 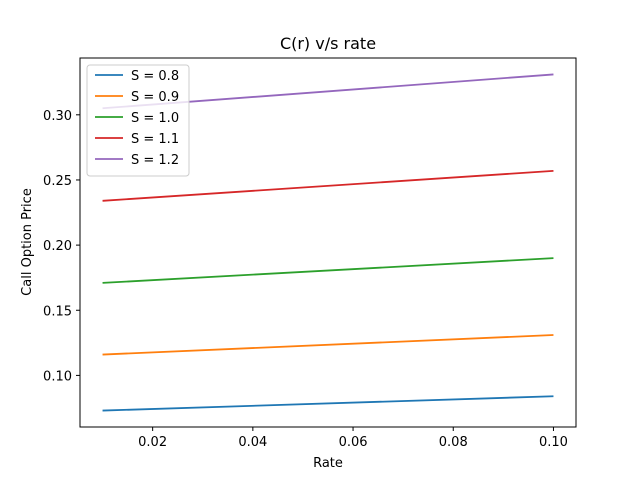 What do you see at coordinates (57, 116) in the screenshot?
I see `y-tick-label: 0.30` at bounding box center [57, 116].